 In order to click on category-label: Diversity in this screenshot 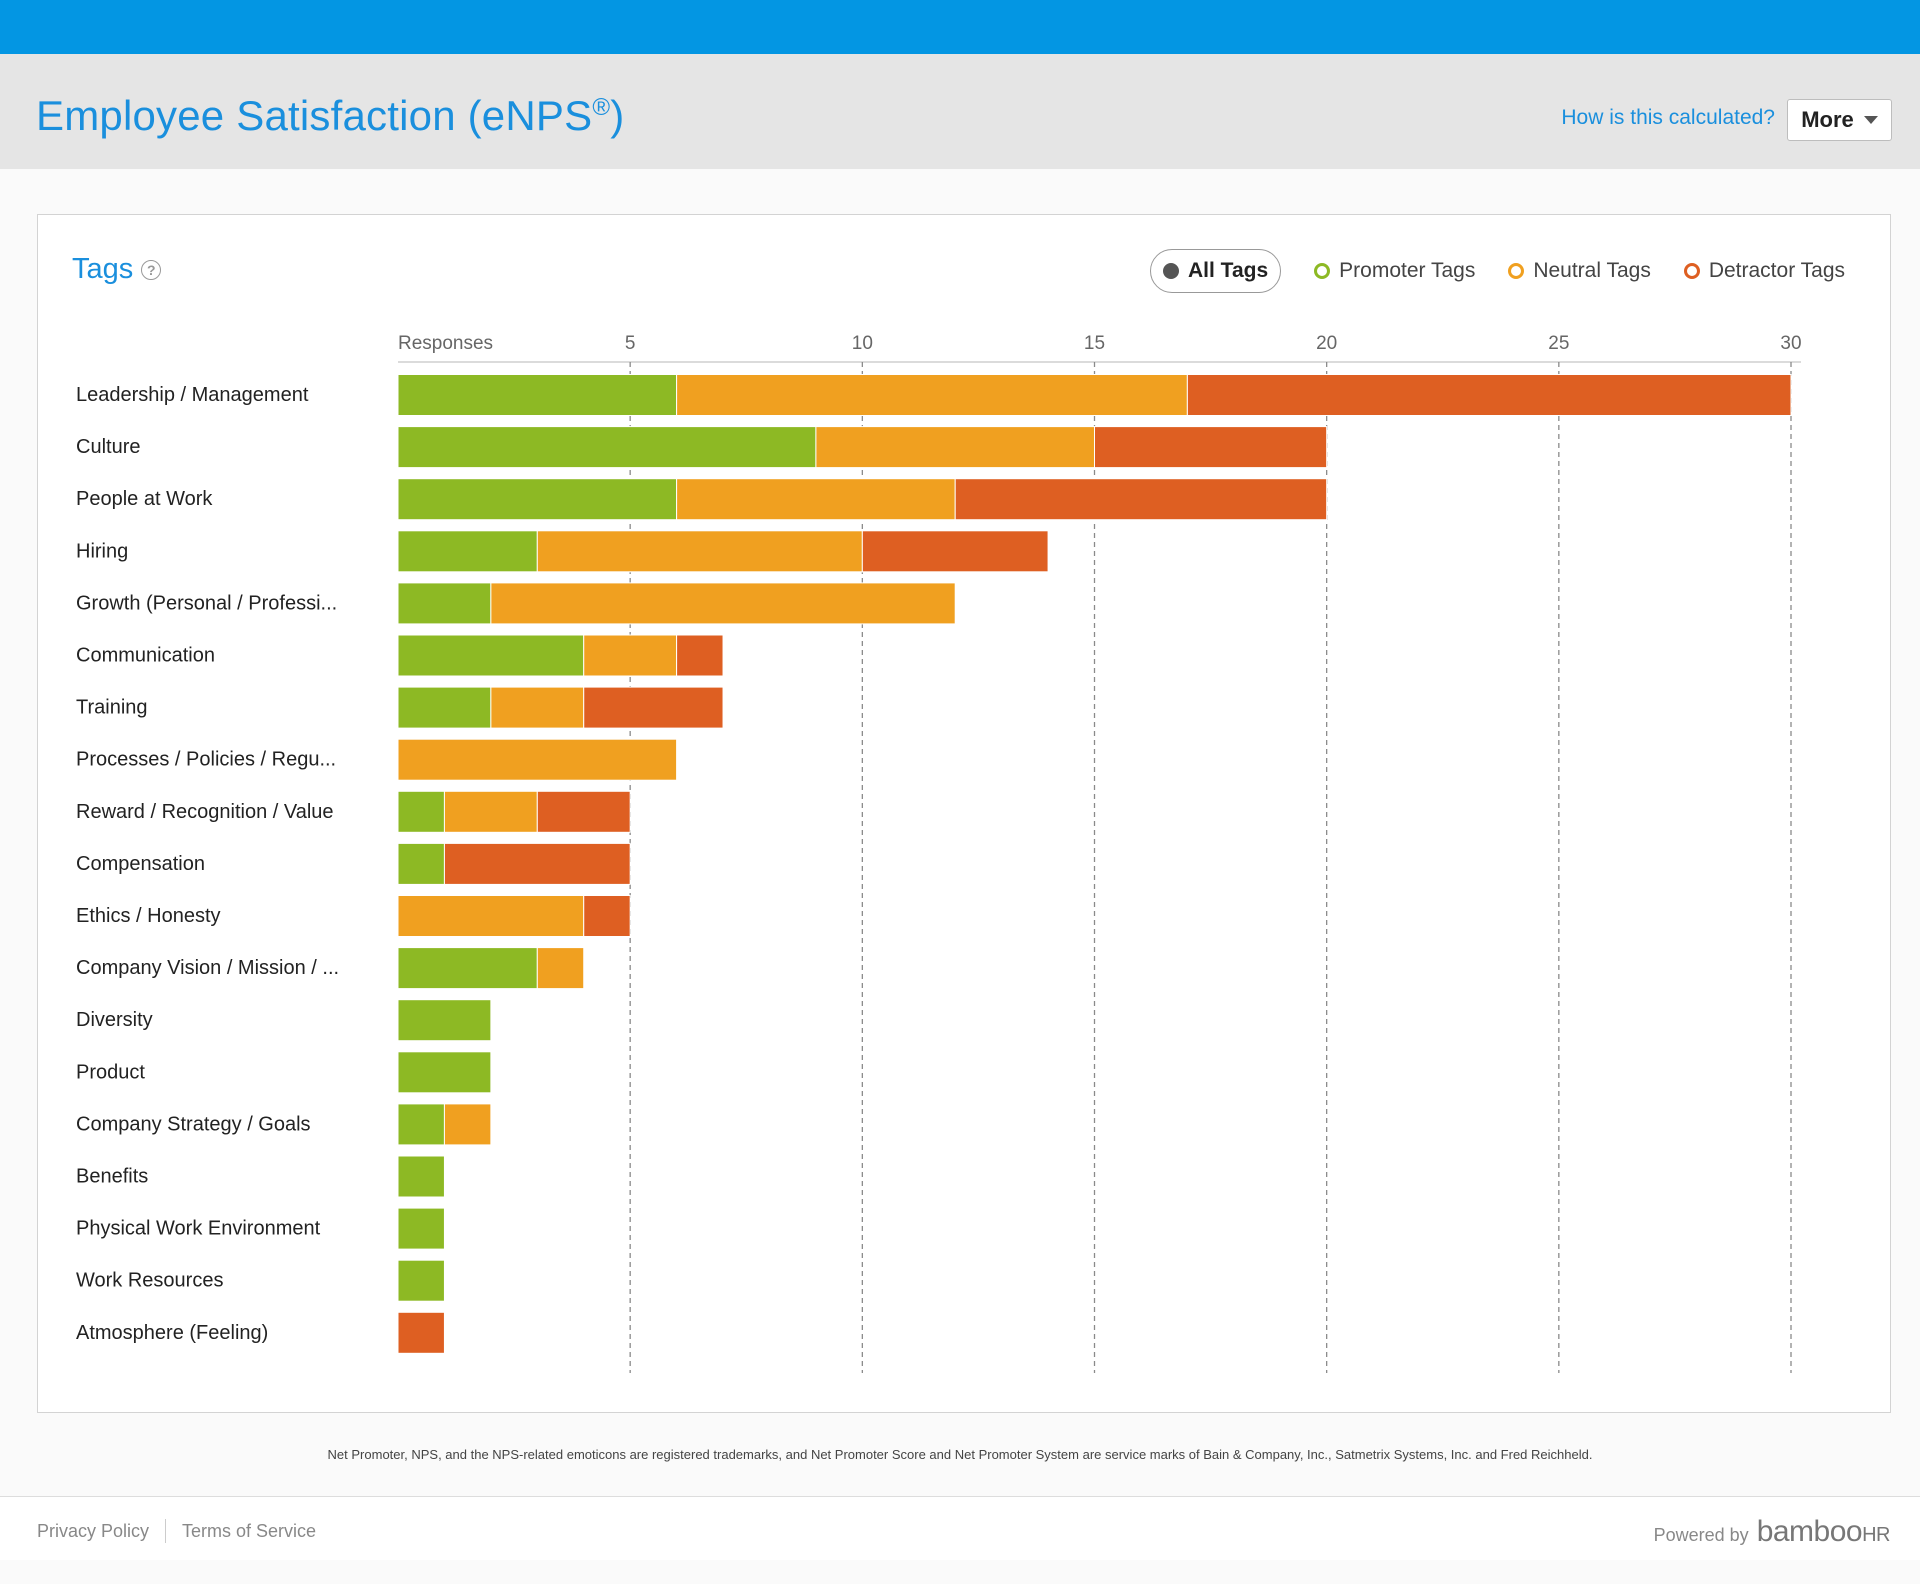, I will do `click(114, 1020)`.